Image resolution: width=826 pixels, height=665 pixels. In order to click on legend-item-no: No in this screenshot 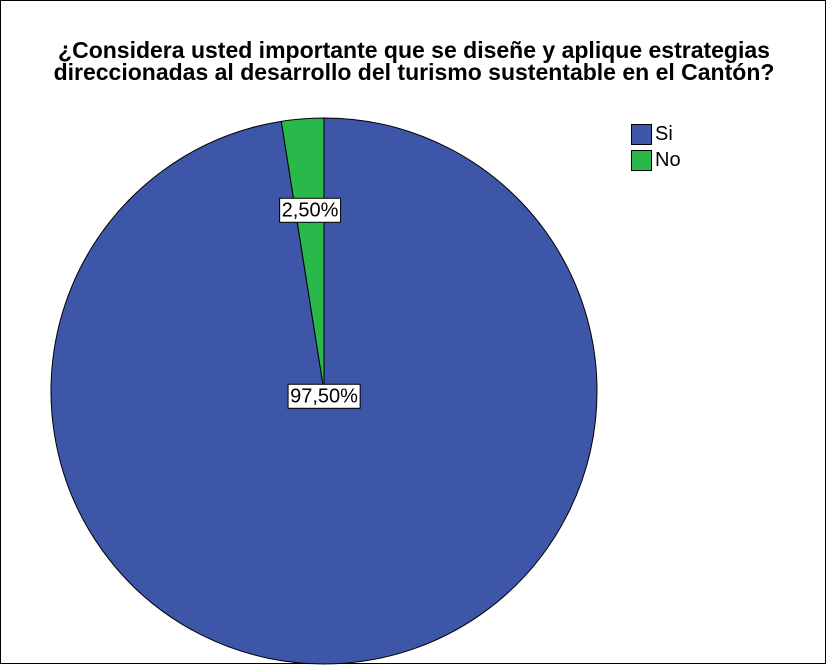, I will do `click(656, 160)`.